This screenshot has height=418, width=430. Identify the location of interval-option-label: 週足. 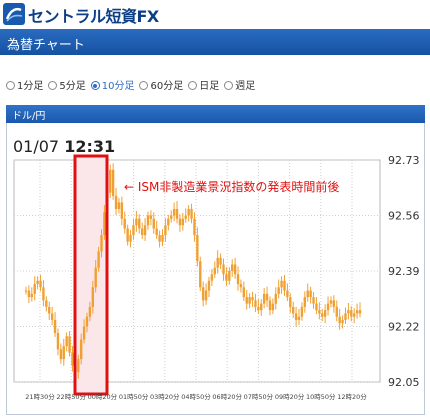
(245, 86).